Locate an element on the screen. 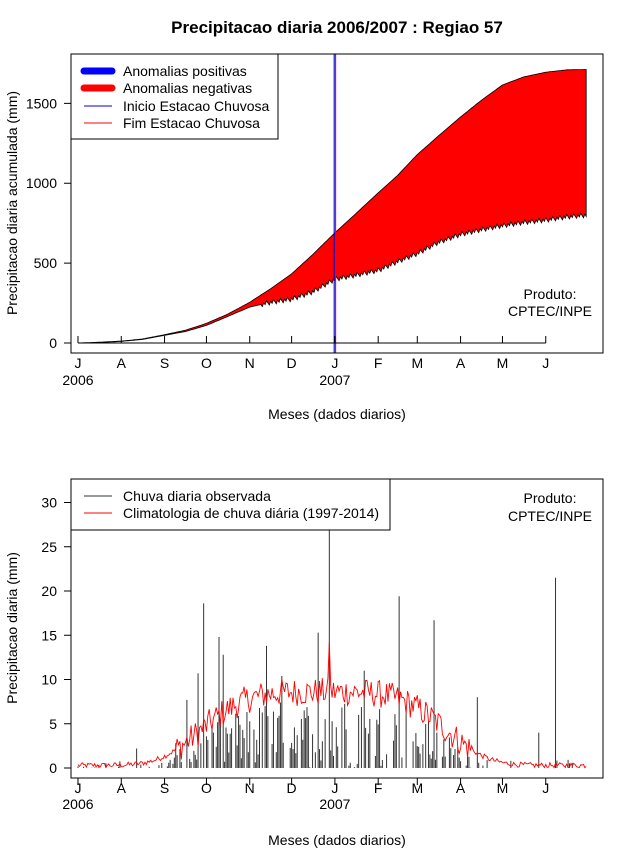  legend-label-positive: Anomalias positivas is located at coordinates (185, 71).